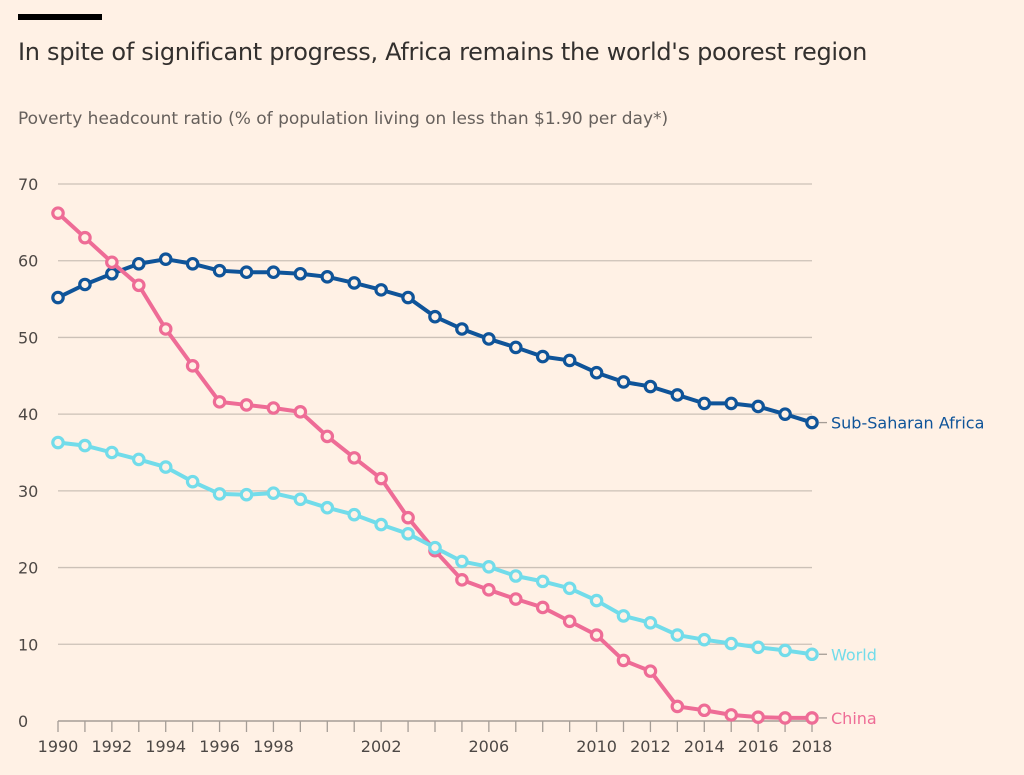 Image resolution: width=1024 pixels, height=775 pixels. Describe the element at coordinates (111, 746) in the screenshot. I see `x-tick-label: 1992` at that location.